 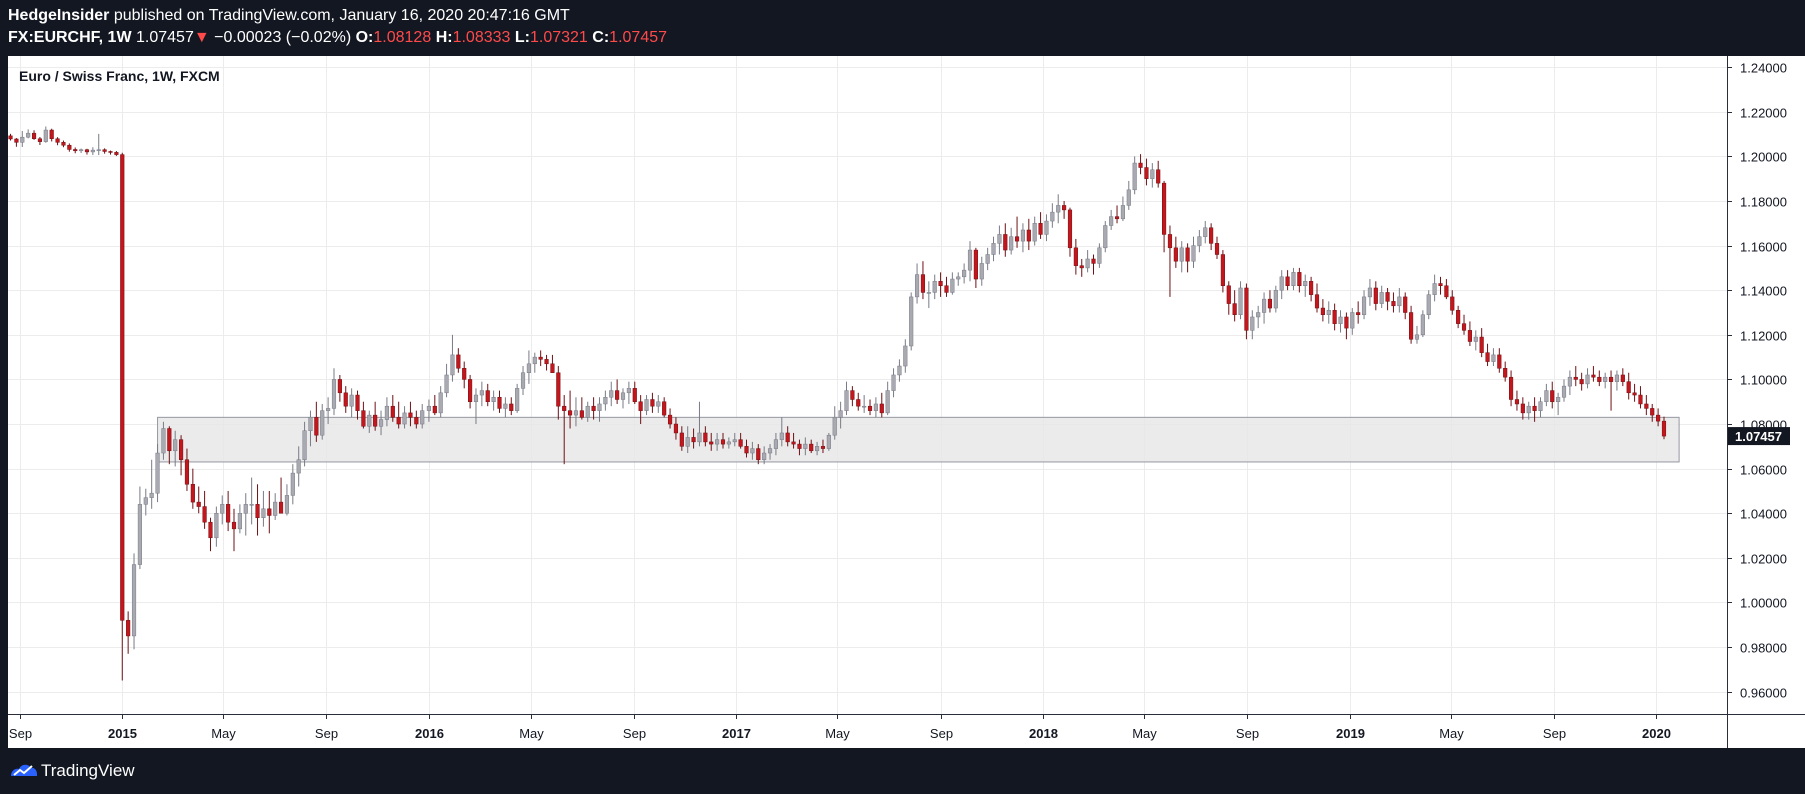 I want to click on author-name: HedgeInsider, so click(x=59, y=15).